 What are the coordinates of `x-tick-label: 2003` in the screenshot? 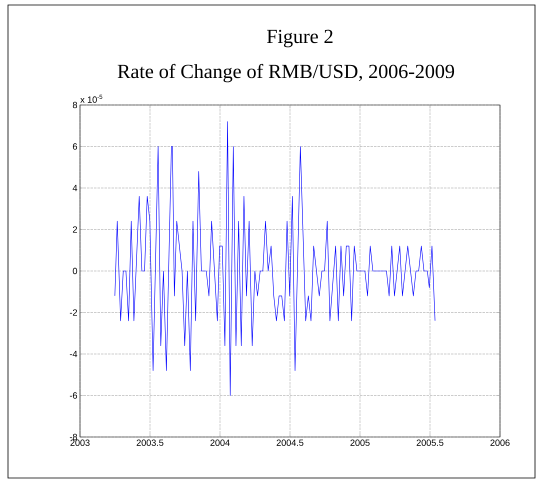 It's located at (80, 443).